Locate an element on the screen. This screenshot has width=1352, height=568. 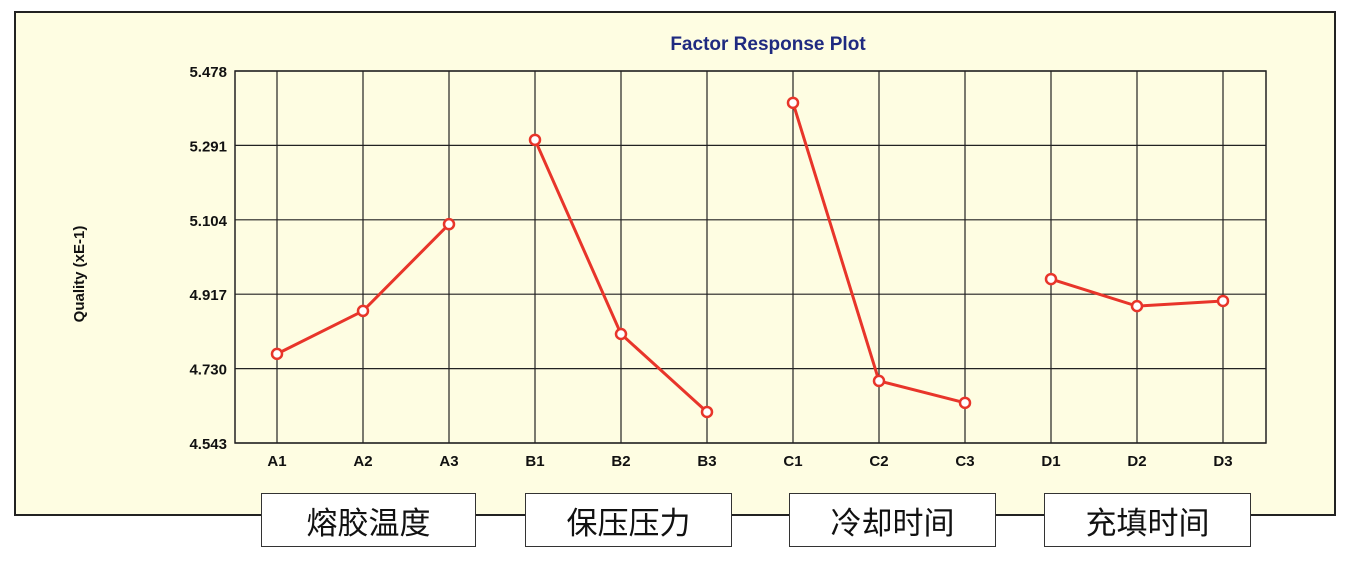
x-tick-label: B2 is located at coordinates (620, 461).